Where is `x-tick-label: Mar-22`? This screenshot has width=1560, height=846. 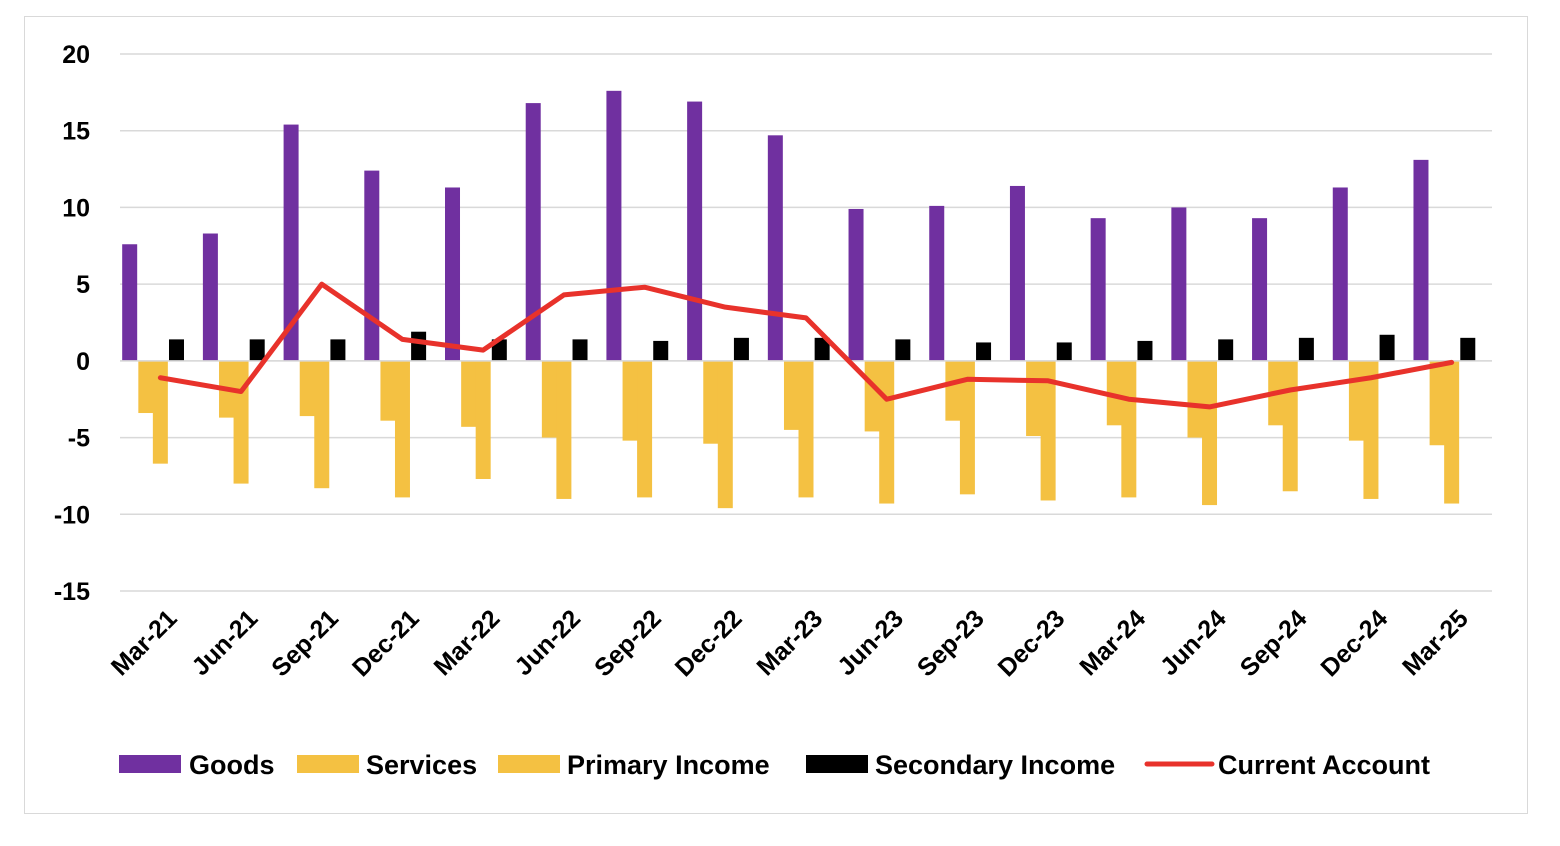
x-tick-label: Mar-22 is located at coordinates (467, 642).